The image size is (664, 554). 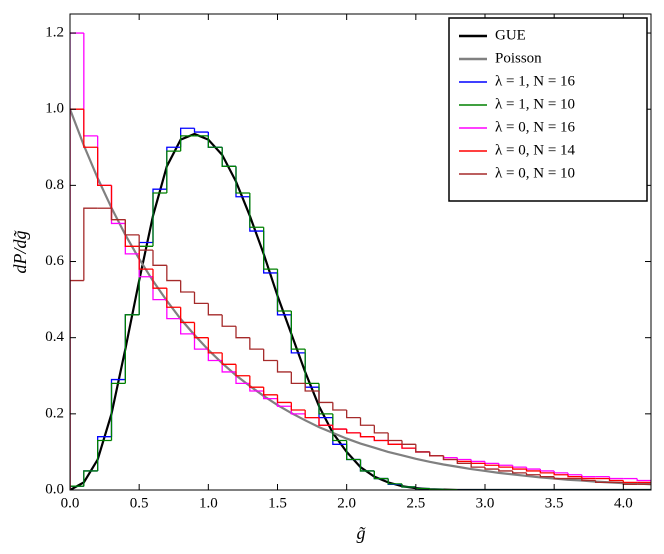 I want to click on x-tick-label: 3.5, so click(x=554, y=503).